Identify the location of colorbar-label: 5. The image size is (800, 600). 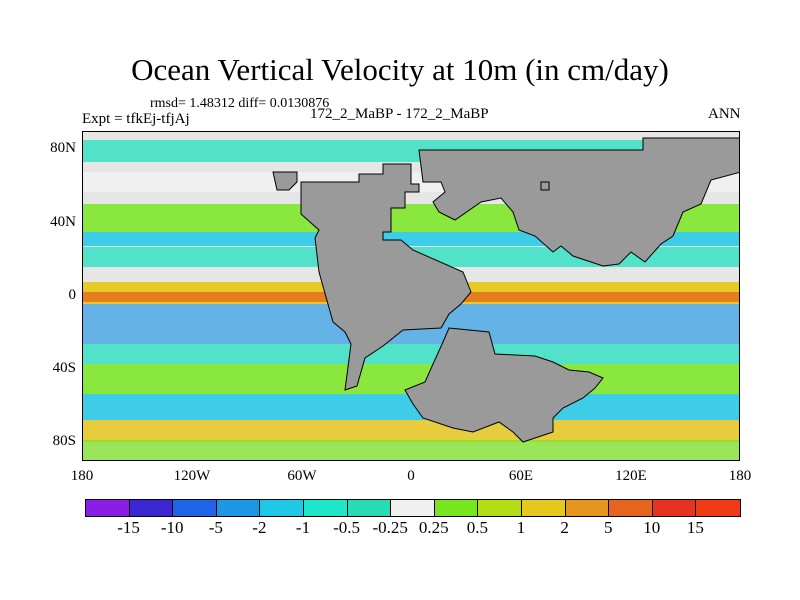
(608, 527).